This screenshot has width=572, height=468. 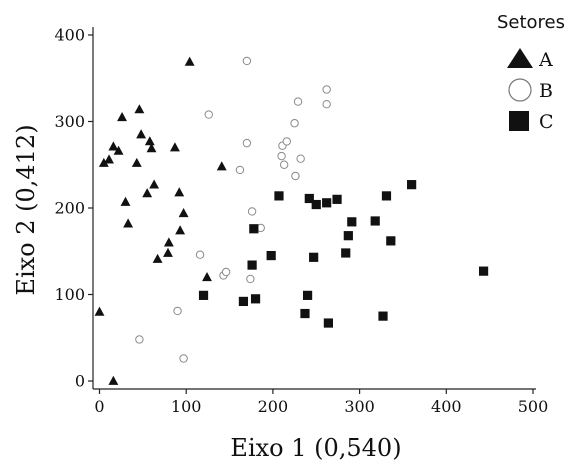 I want to click on legend-label-C: C, so click(x=546, y=122).